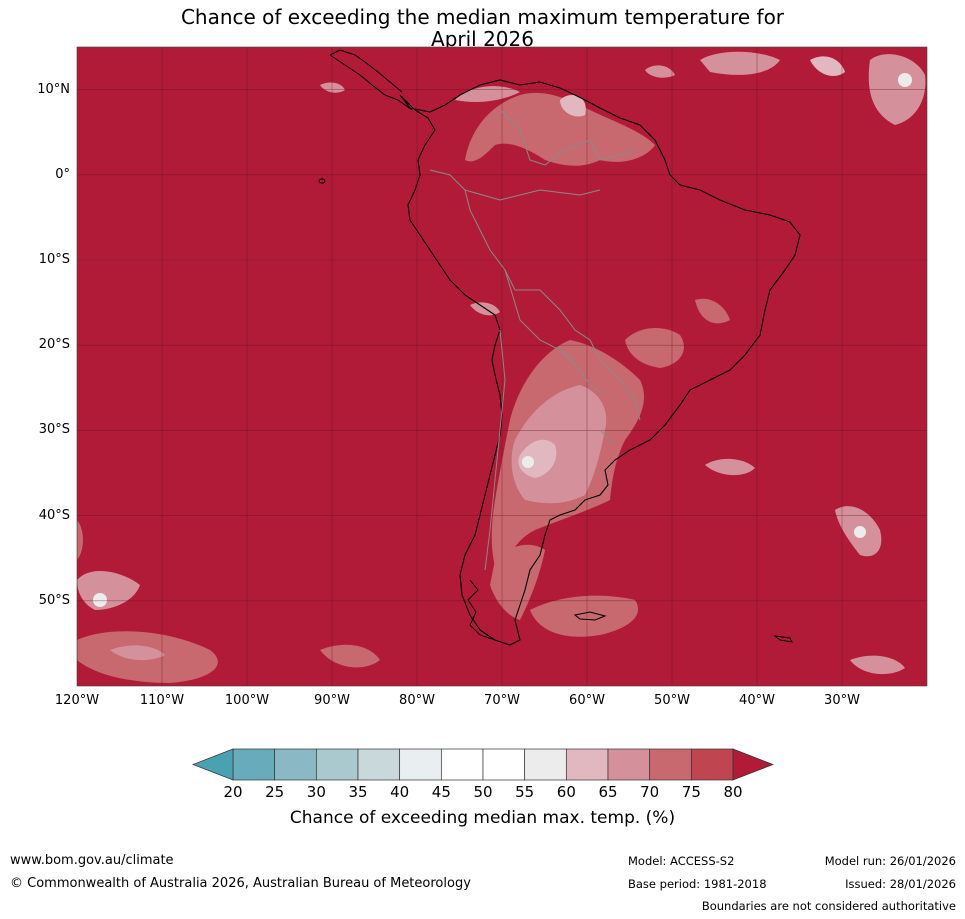  I want to click on longitude-label: 100°W, so click(247, 700).